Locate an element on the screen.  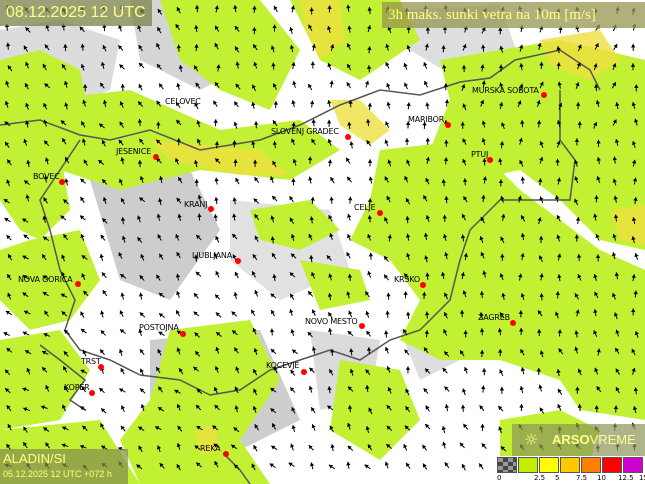
legend-swatches is located at coordinates (570, 465).